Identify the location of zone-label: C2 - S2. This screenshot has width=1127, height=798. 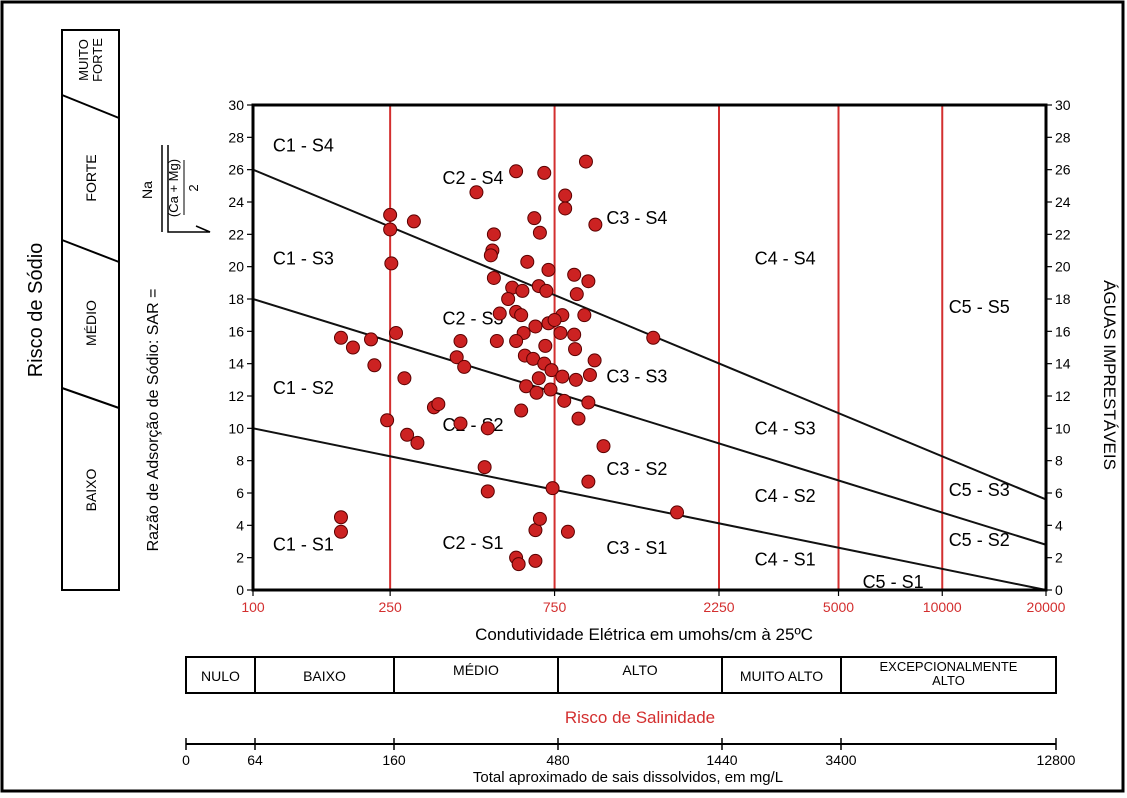
(473, 425).